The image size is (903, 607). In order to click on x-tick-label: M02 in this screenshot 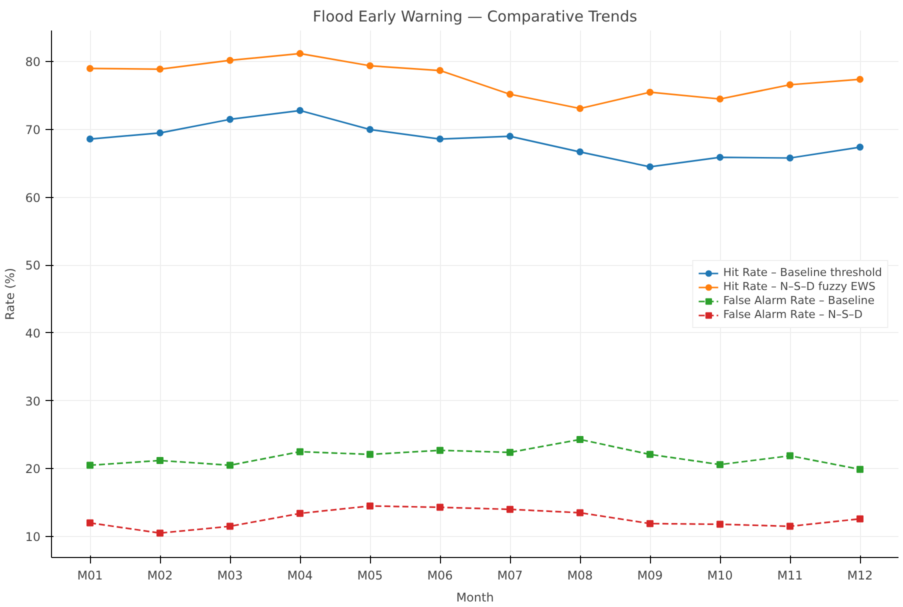, I will do `click(160, 575)`.